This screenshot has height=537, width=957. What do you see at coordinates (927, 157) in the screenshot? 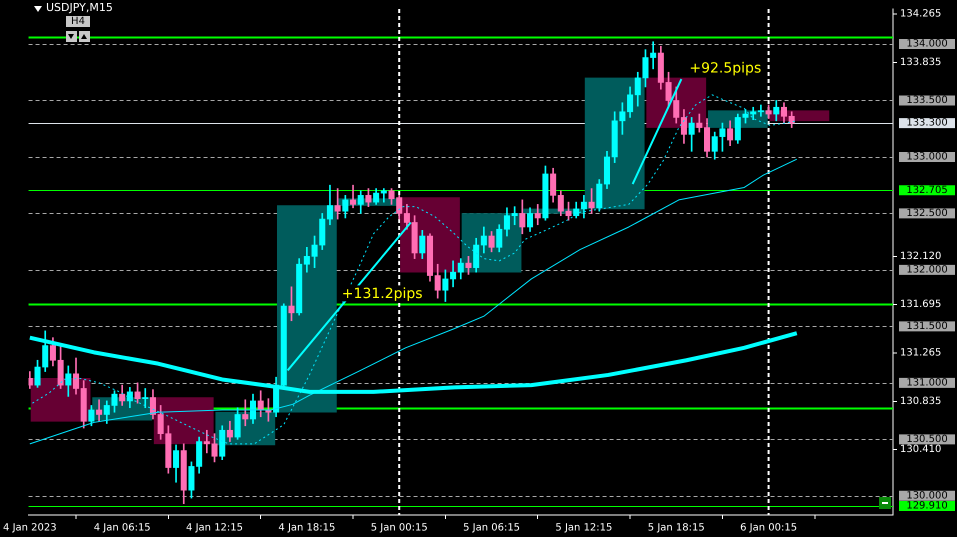
I see `ref-line-label: 133.000` at bounding box center [927, 157].